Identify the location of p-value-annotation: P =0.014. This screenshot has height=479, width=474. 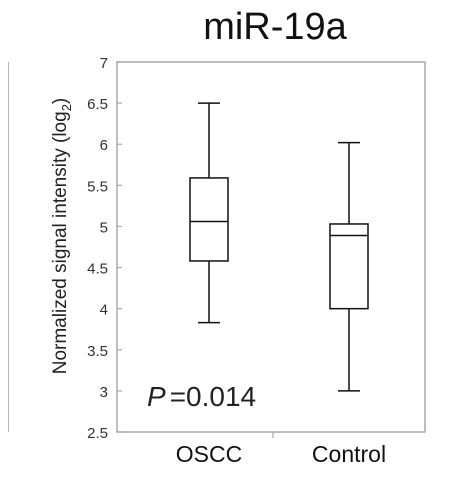
(201, 396).